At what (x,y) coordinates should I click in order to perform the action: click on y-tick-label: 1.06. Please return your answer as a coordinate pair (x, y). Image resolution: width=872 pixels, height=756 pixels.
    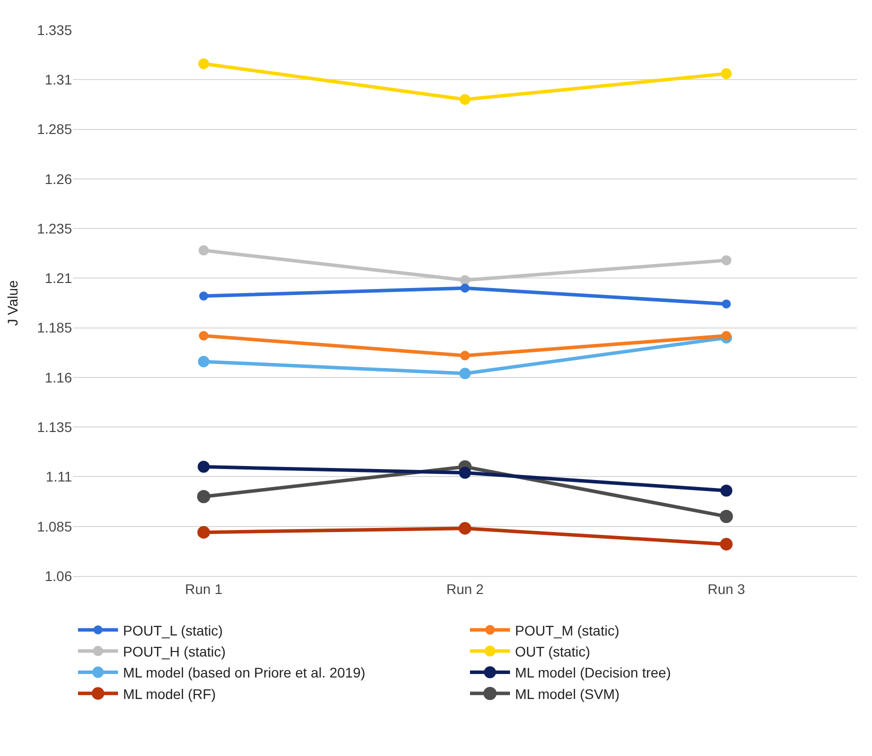
    Looking at the image, I should click on (58, 576).